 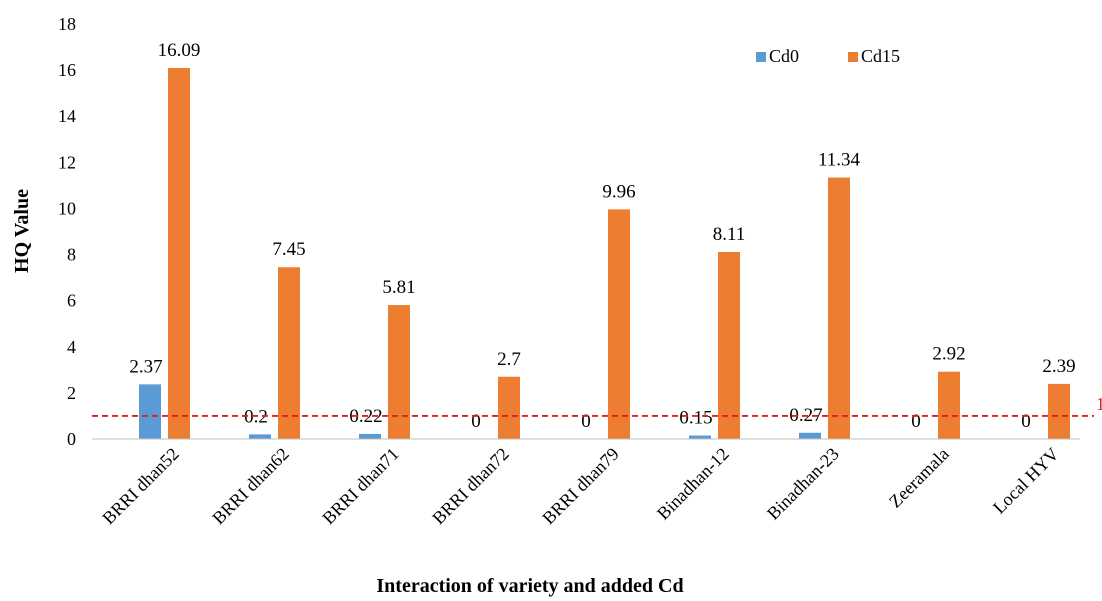 What do you see at coordinates (729, 234) in the screenshot?
I see `data-label-cd15-5: 8.11` at bounding box center [729, 234].